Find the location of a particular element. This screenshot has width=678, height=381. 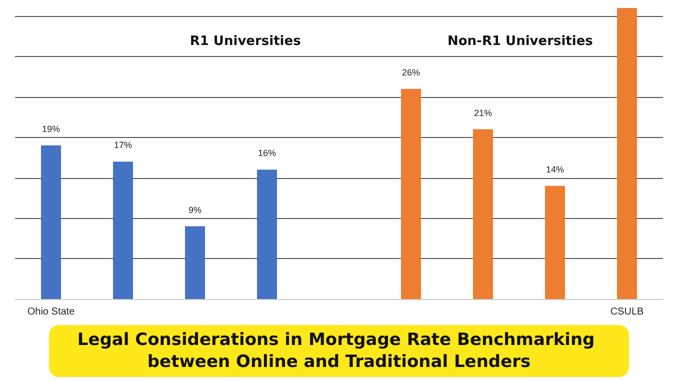

data-label: 16% is located at coordinates (267, 153).